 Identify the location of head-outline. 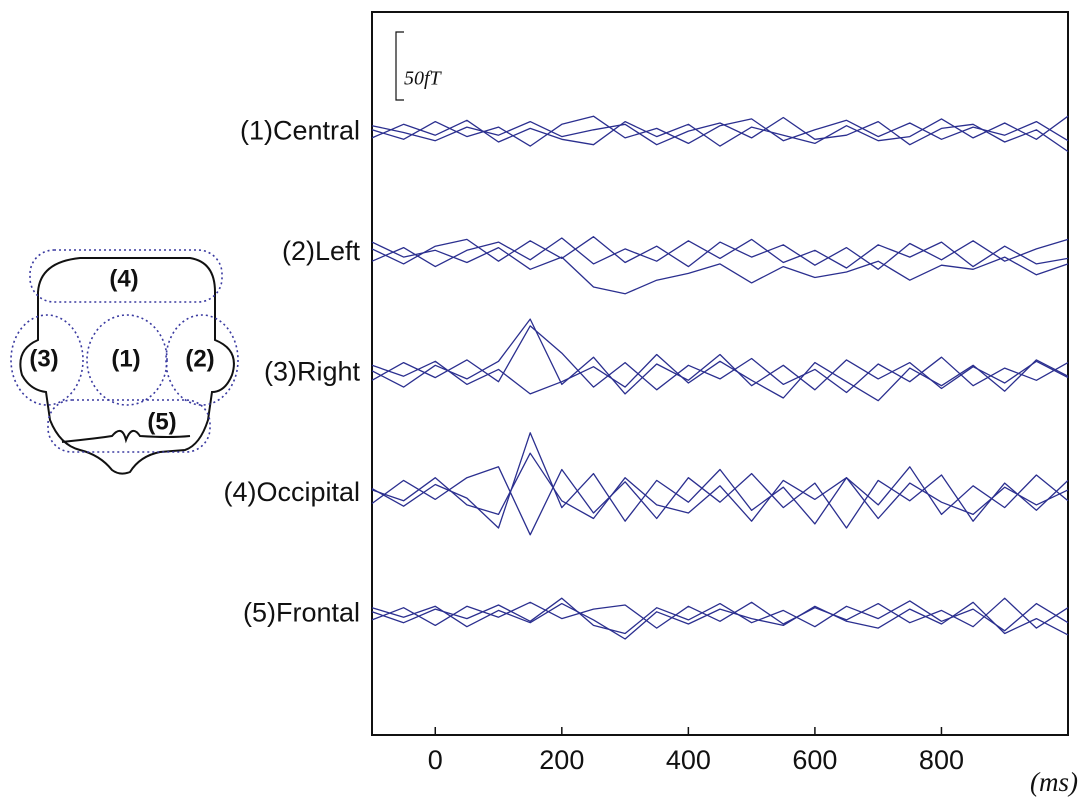
(127, 366).